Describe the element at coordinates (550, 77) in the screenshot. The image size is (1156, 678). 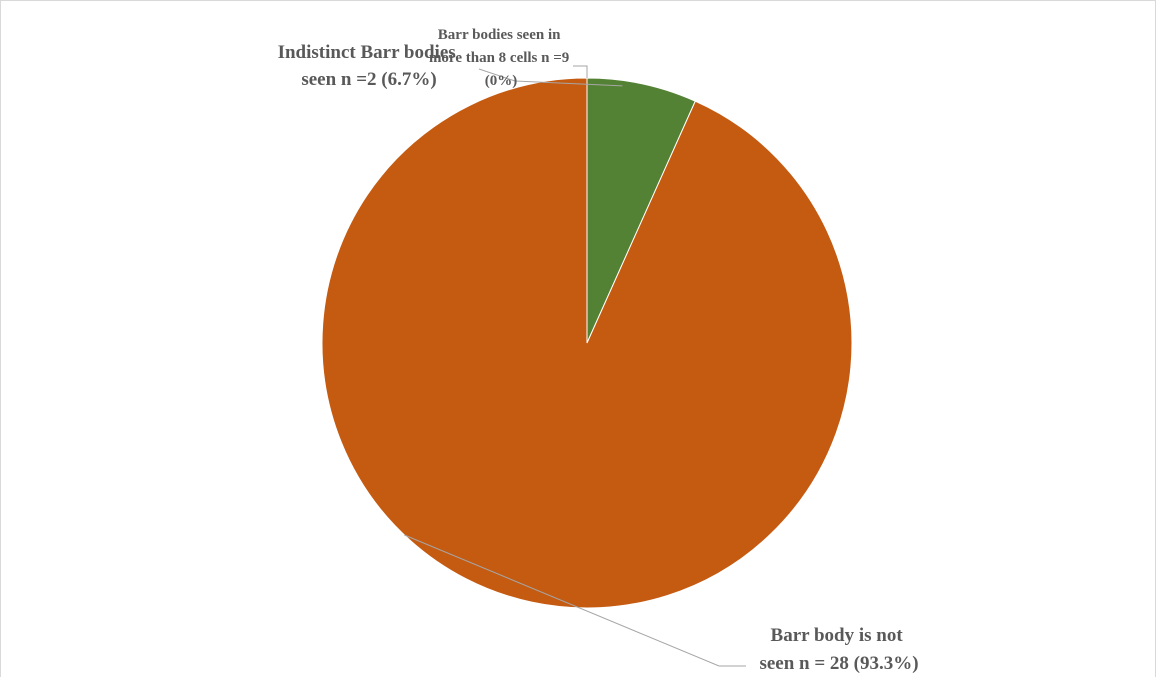
I see `leader-line-indistinct` at that location.